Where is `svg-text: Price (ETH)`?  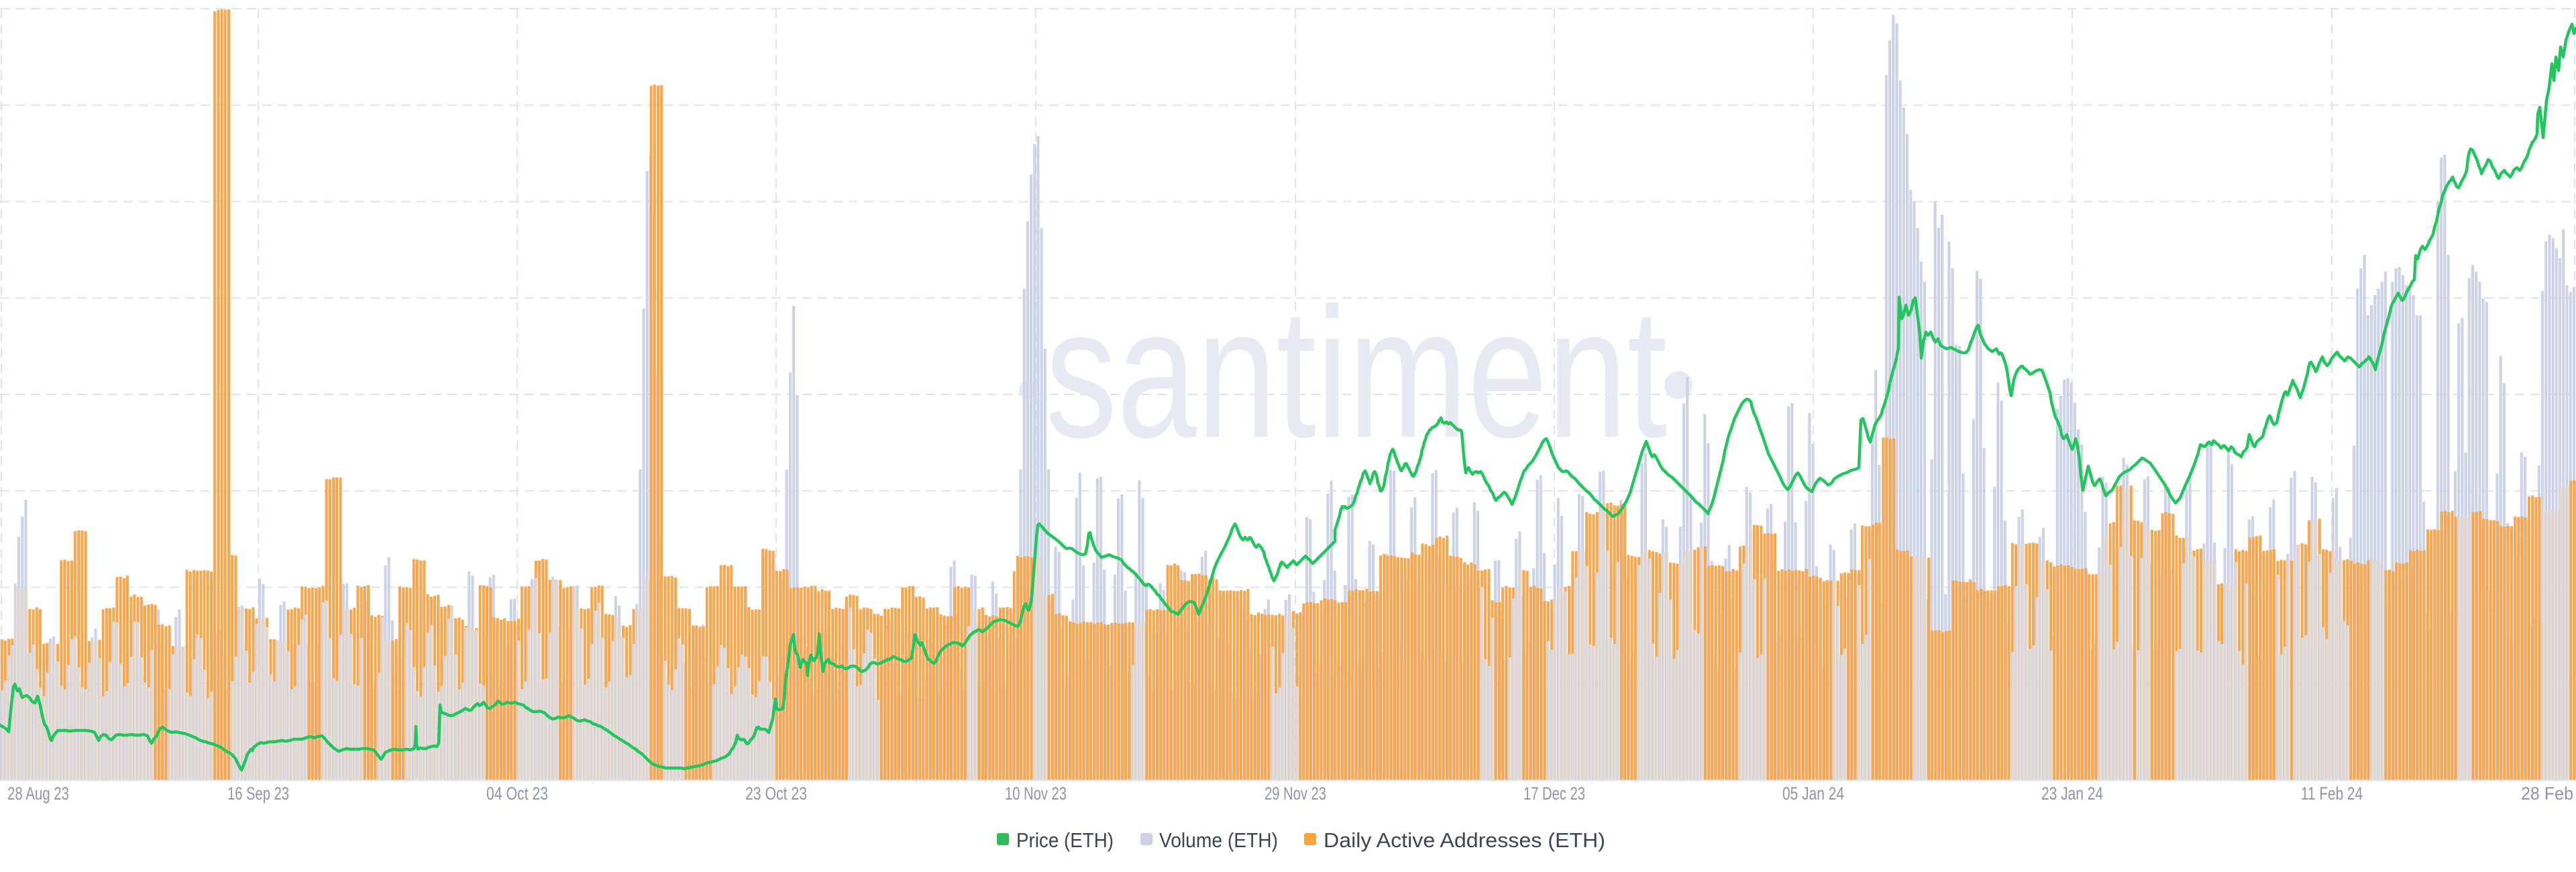
svg-text: Price (ETH) is located at coordinates (1065, 840).